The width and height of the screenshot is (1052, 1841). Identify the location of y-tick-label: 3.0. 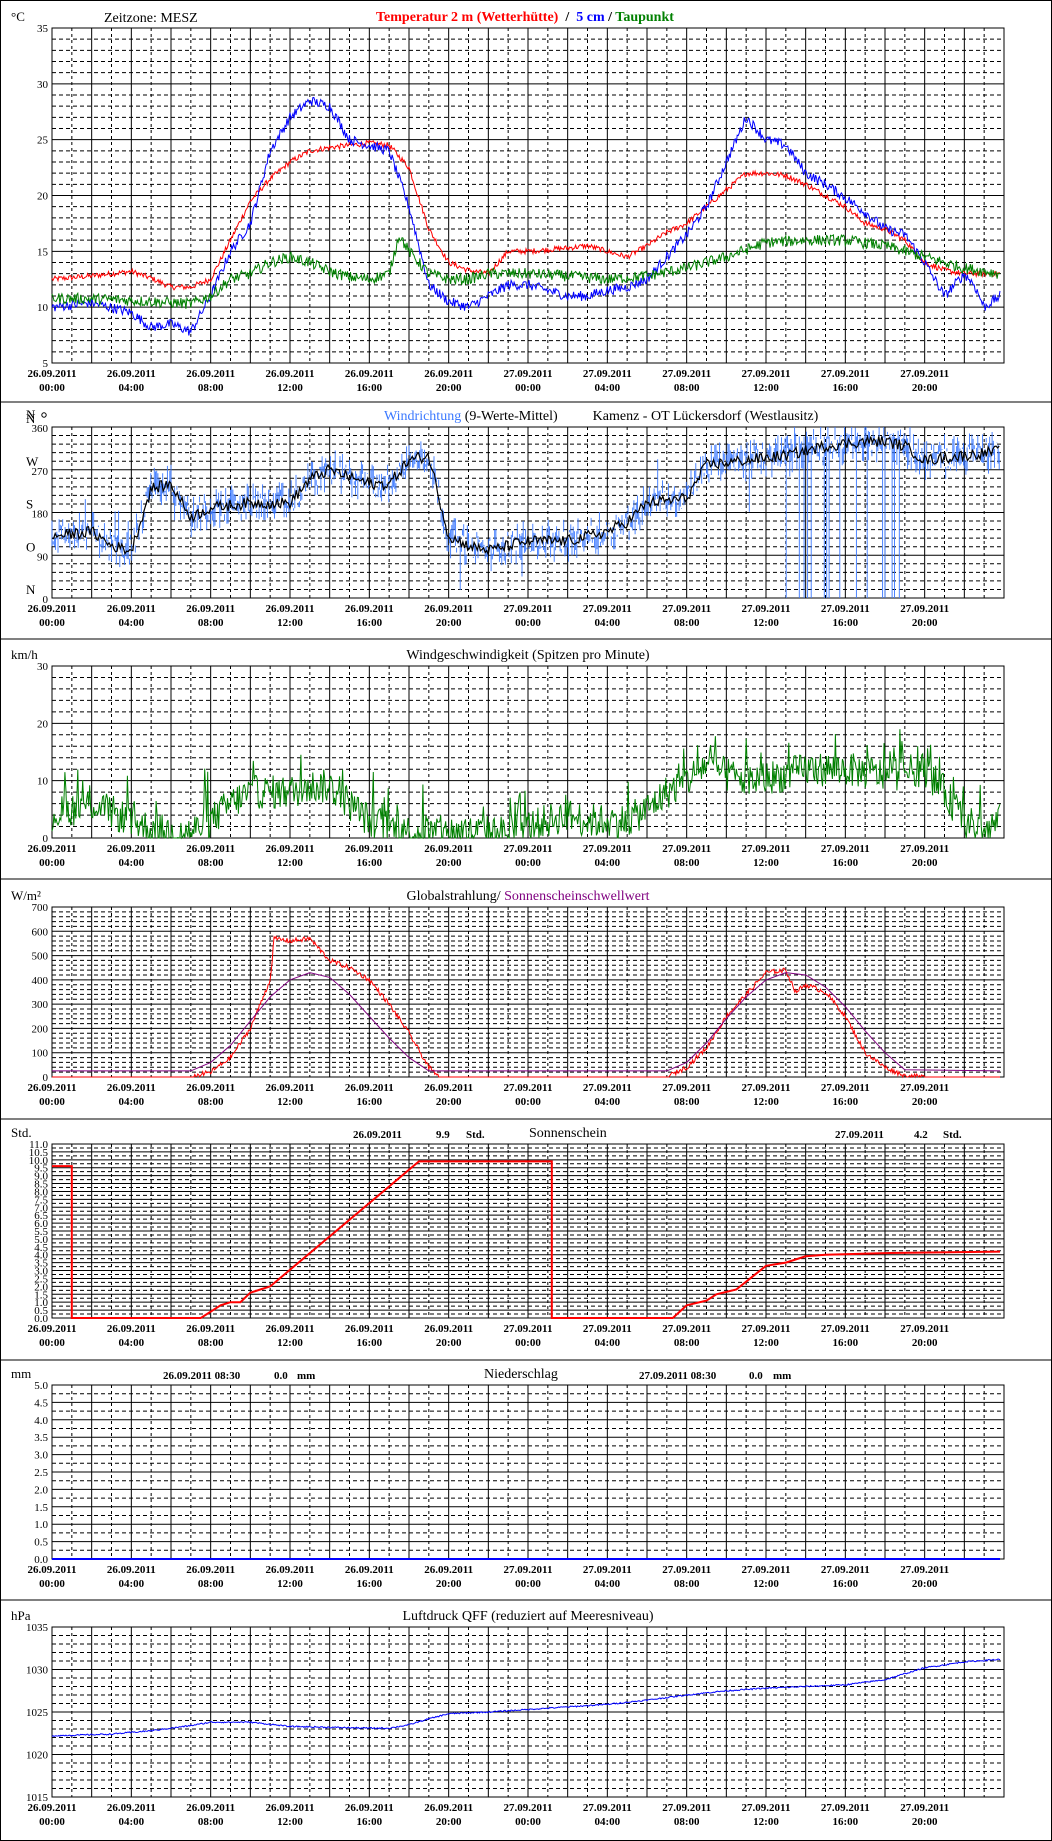
(41, 1456).